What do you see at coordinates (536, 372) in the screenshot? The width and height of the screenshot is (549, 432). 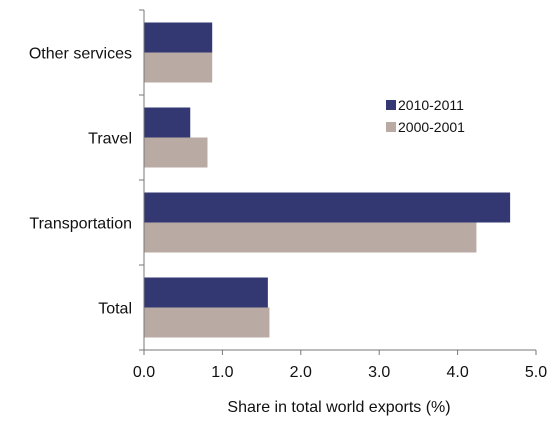 I see `x-tick-label: 5.0` at bounding box center [536, 372].